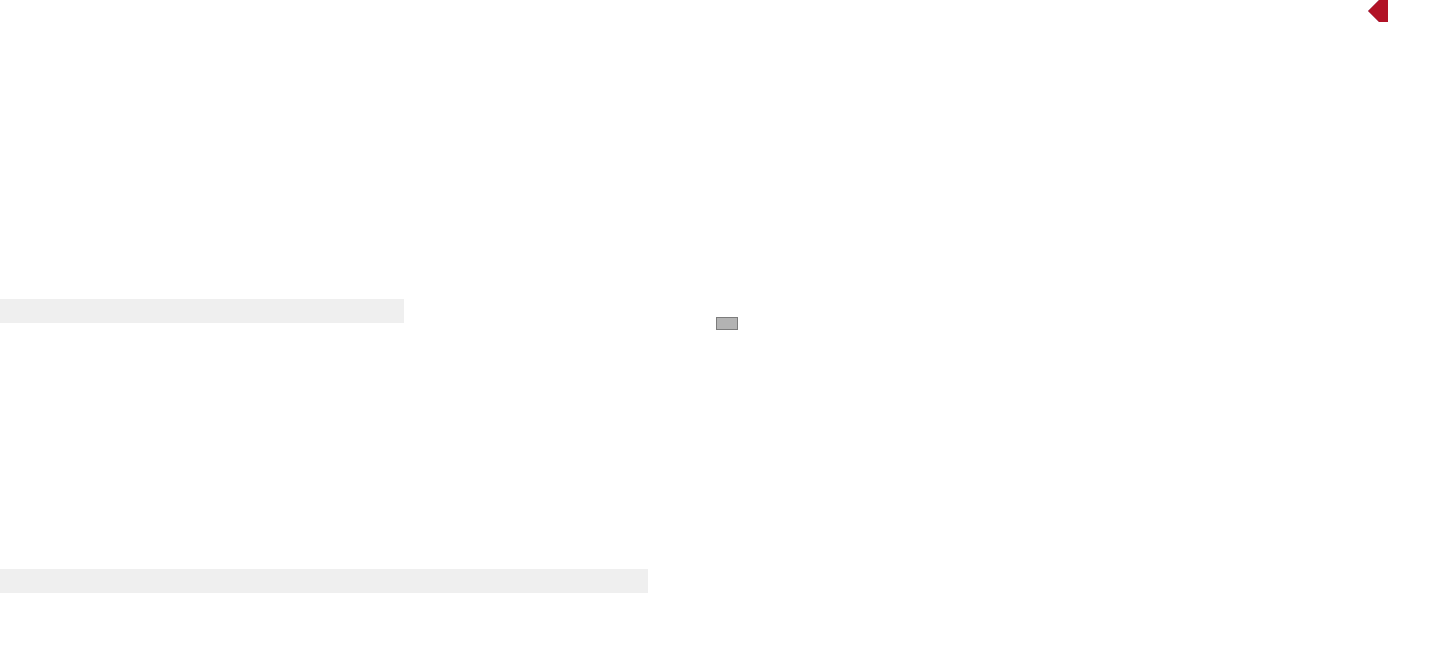 The width and height of the screenshot is (1456, 665). I want to click on top-legend-strip, so click(202, 311).